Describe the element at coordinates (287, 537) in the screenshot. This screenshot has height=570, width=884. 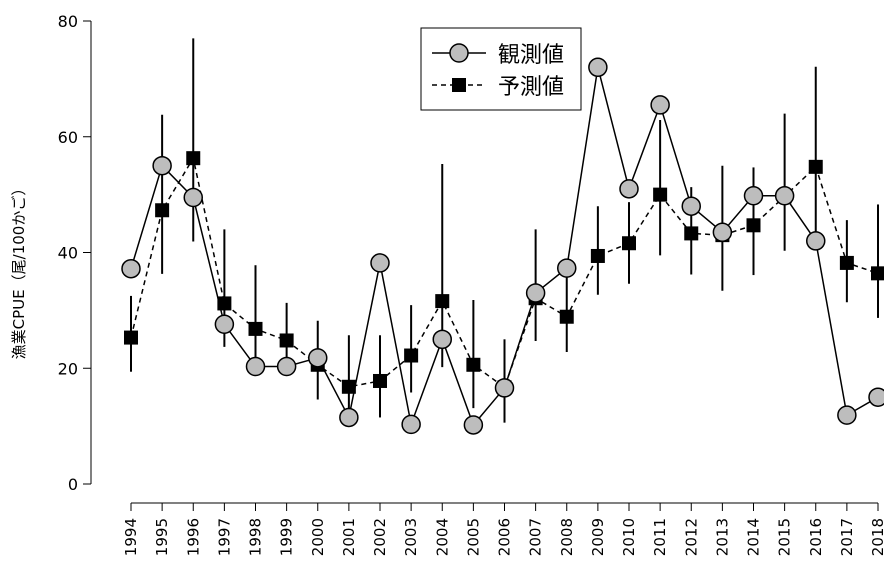
I see `x-tick-label: 1999` at that location.